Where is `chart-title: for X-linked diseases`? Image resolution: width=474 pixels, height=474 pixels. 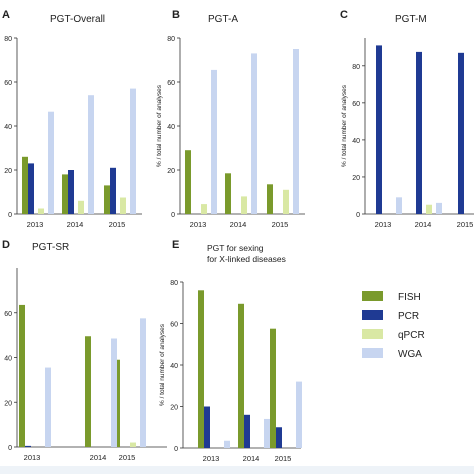
chart-title: for X-linked diseases is located at coordinates (246, 259).